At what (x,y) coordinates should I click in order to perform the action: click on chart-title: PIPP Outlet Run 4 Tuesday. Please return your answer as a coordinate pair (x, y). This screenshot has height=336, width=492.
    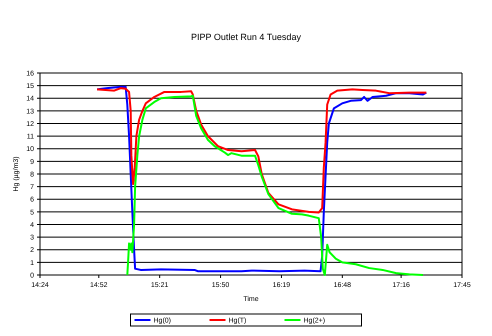
    Looking at the image, I should click on (246, 37).